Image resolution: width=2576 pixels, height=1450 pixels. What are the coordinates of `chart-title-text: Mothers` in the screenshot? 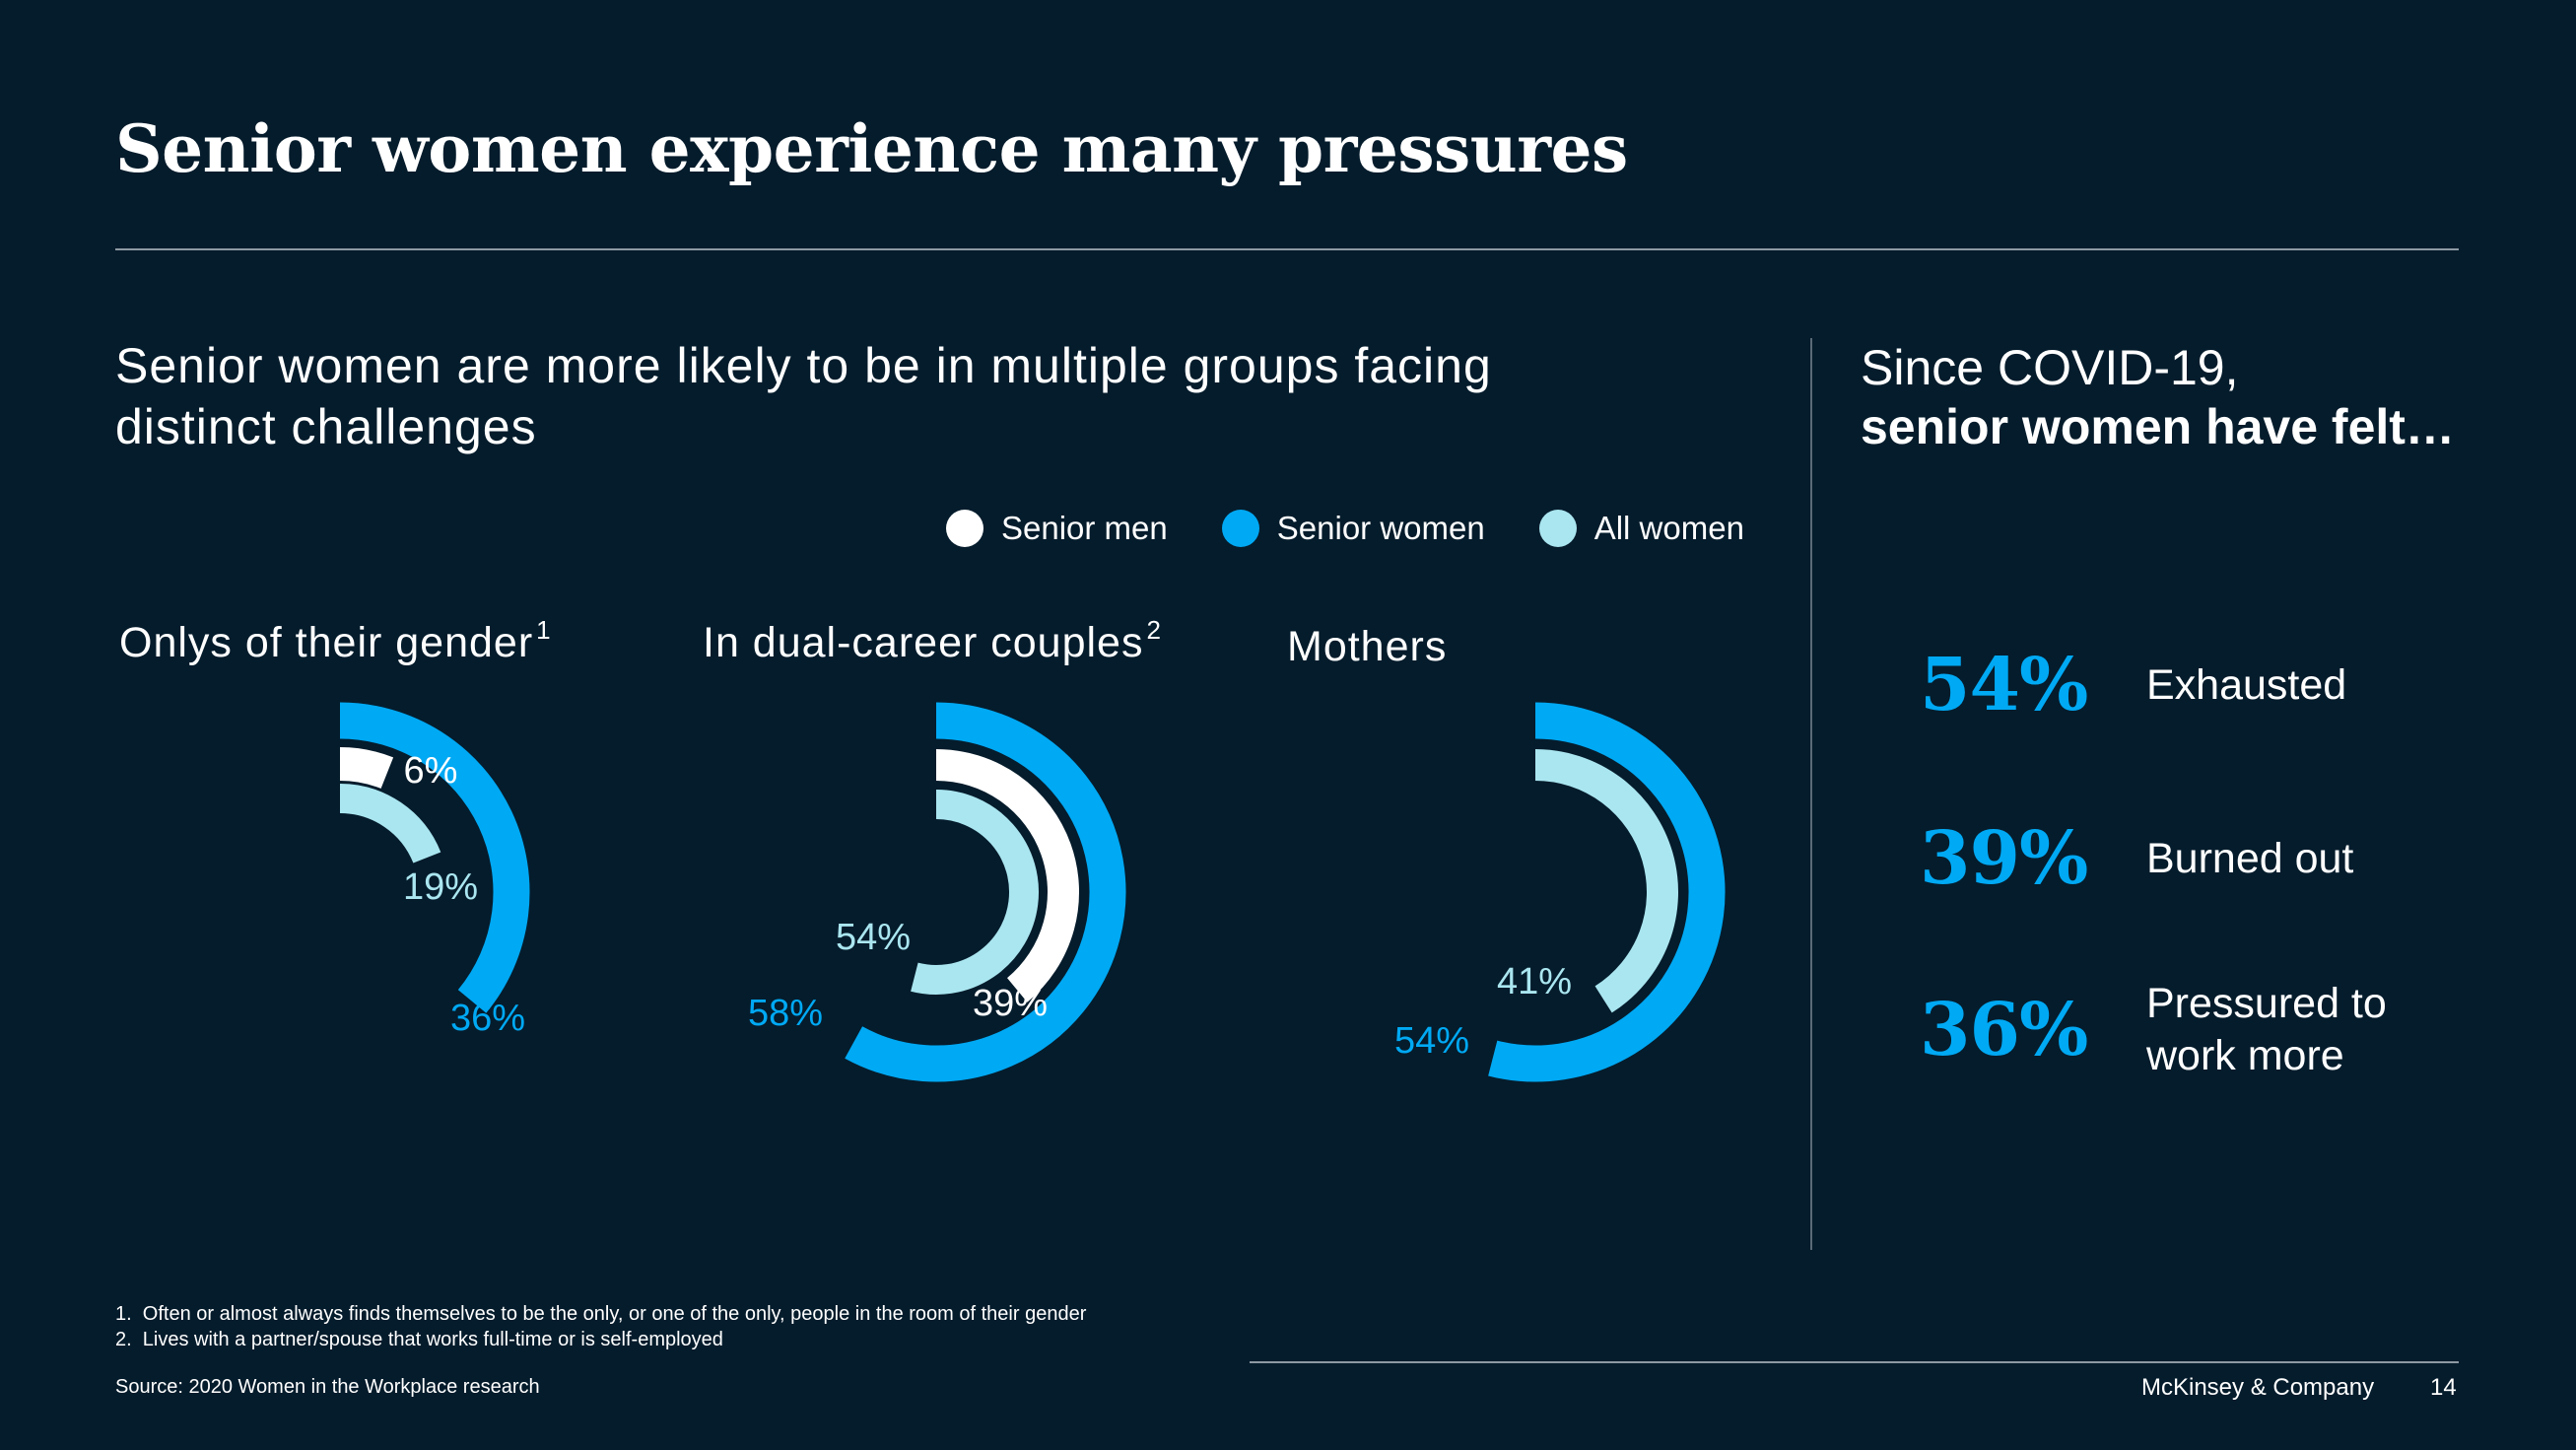 It's located at (1367, 646).